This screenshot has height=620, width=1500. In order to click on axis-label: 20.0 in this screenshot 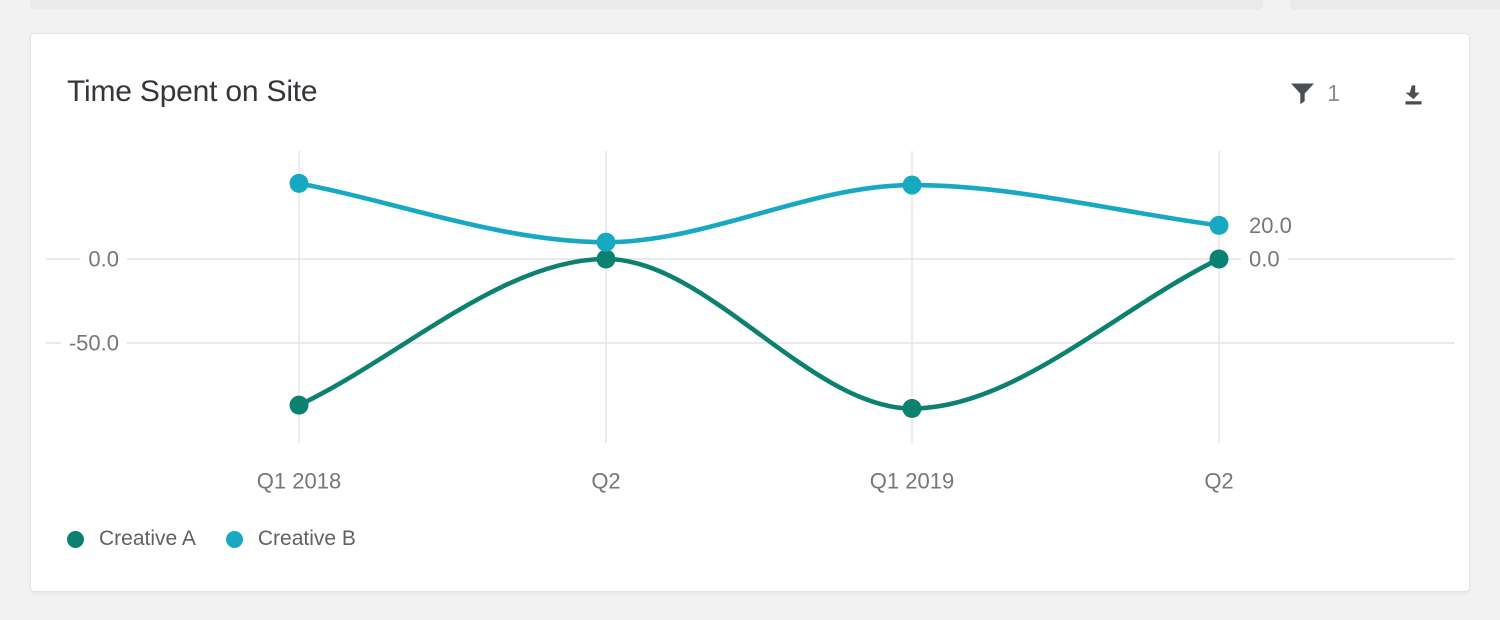, I will do `click(1270, 225)`.